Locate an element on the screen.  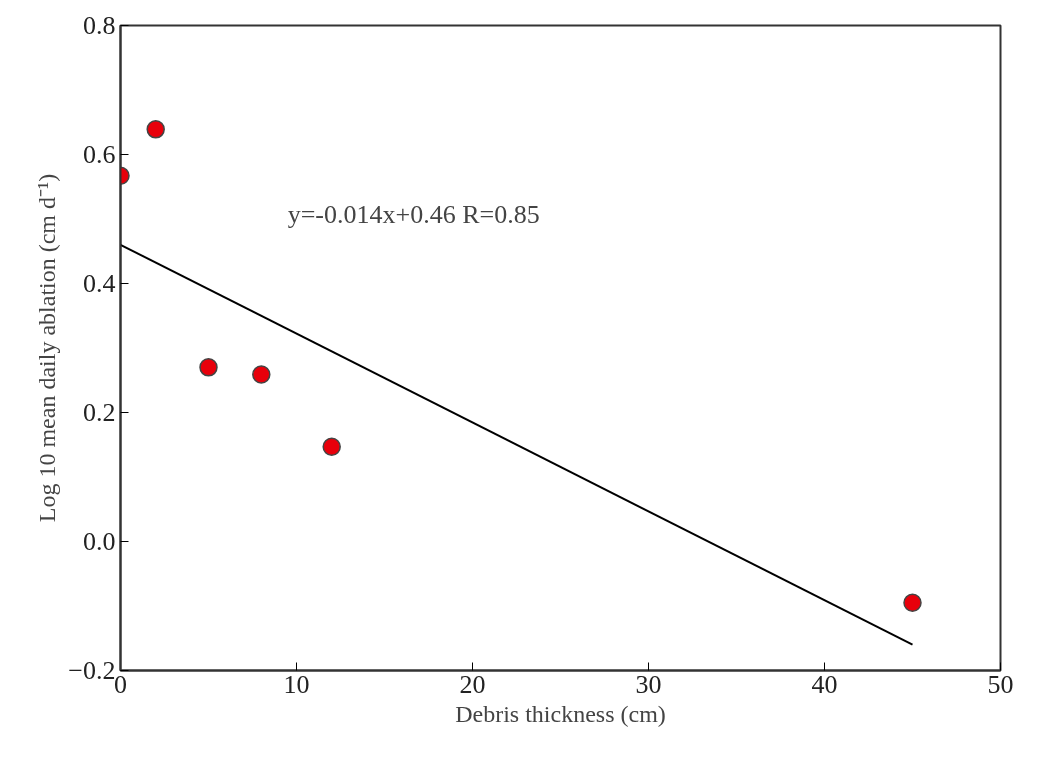
y-tick-label: 0.2 is located at coordinates (99, 412).